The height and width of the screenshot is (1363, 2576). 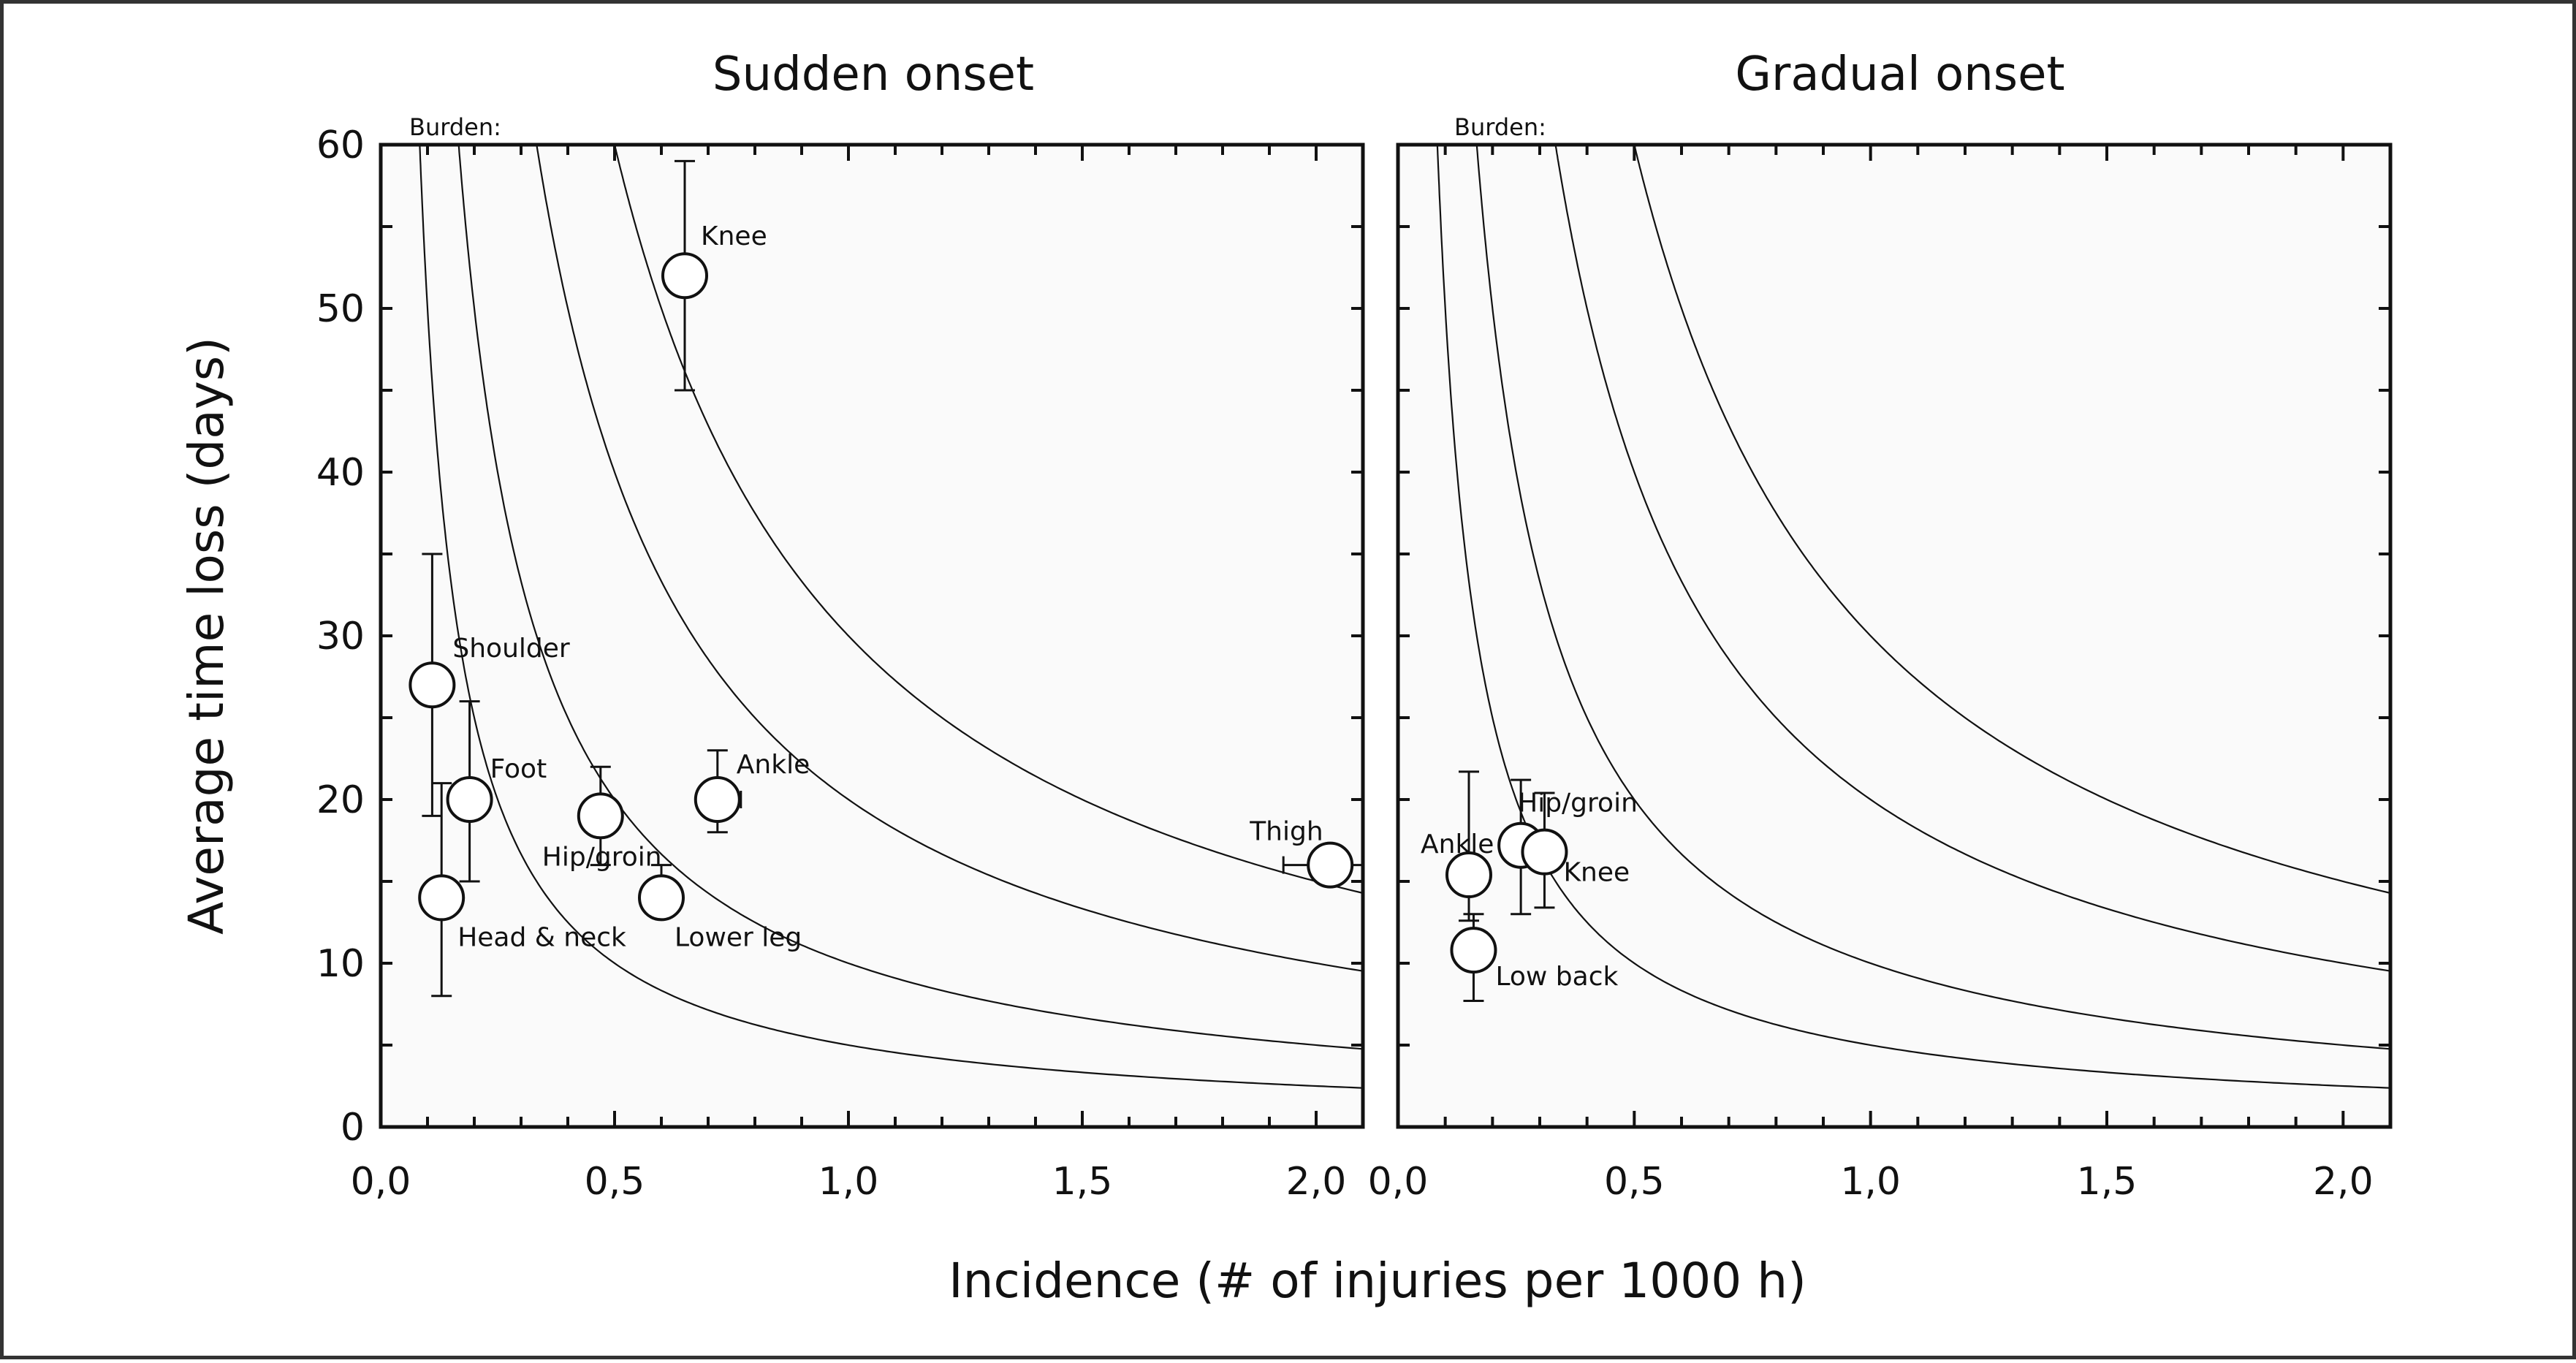 What do you see at coordinates (1500, 127) in the screenshot?
I see `burden-label-gradual: Burden:` at bounding box center [1500, 127].